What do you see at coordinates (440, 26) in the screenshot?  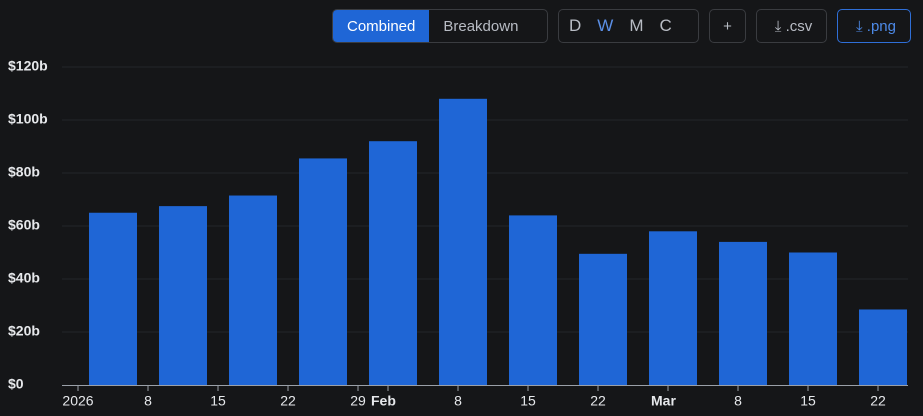 I see `view-toggle: Combined Breakdown` at bounding box center [440, 26].